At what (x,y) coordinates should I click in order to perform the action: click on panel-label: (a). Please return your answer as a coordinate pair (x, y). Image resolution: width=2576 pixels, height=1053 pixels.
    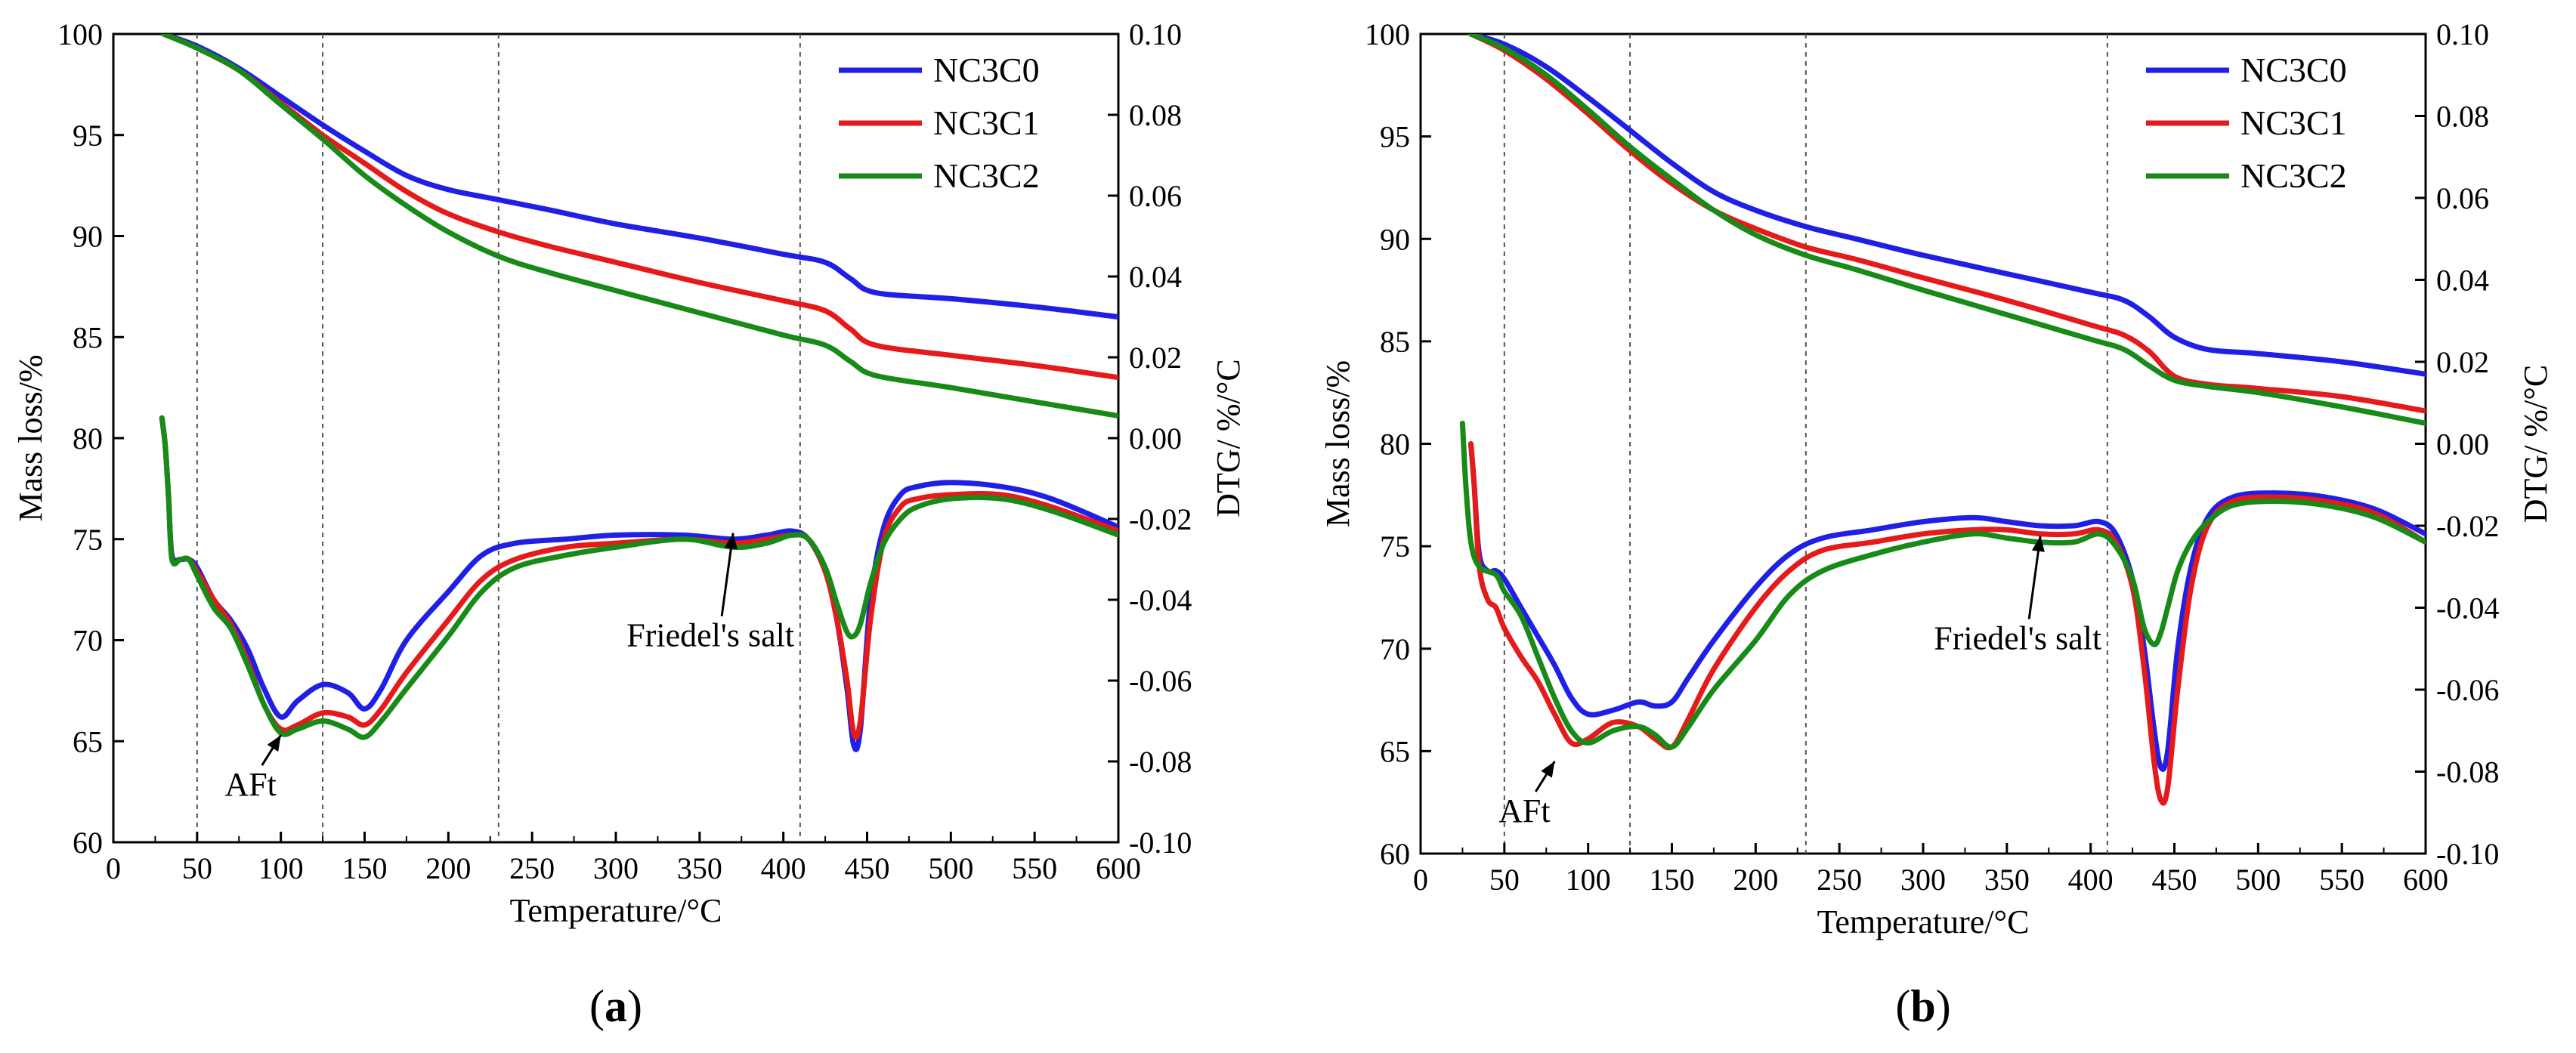
    Looking at the image, I should click on (615, 1006).